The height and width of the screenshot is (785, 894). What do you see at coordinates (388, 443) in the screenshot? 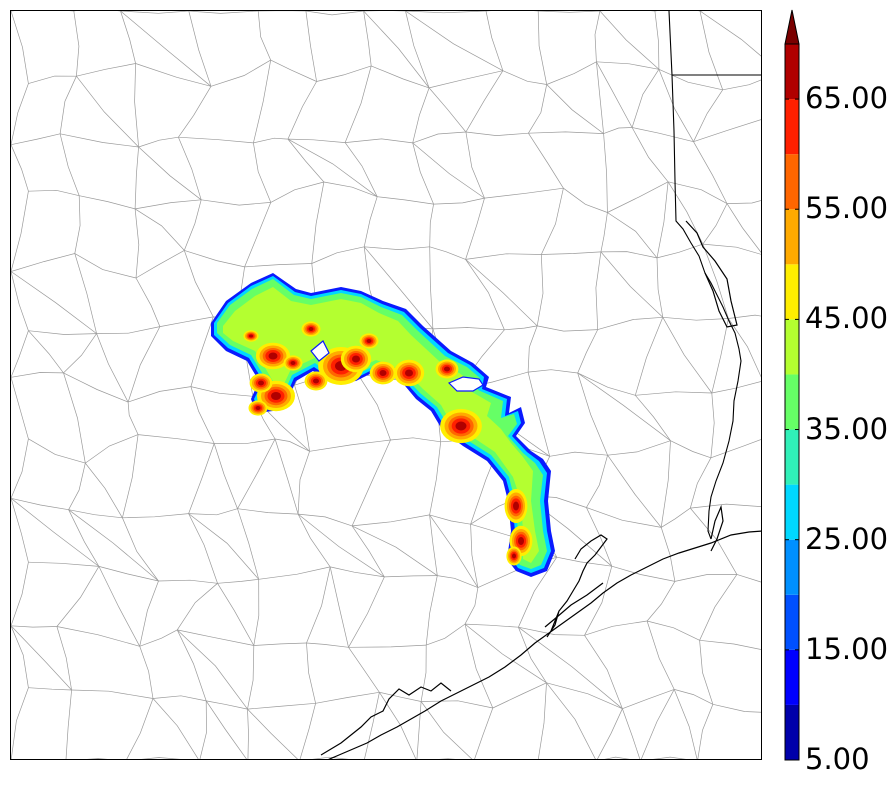
I see `storm-cells` at bounding box center [388, 443].